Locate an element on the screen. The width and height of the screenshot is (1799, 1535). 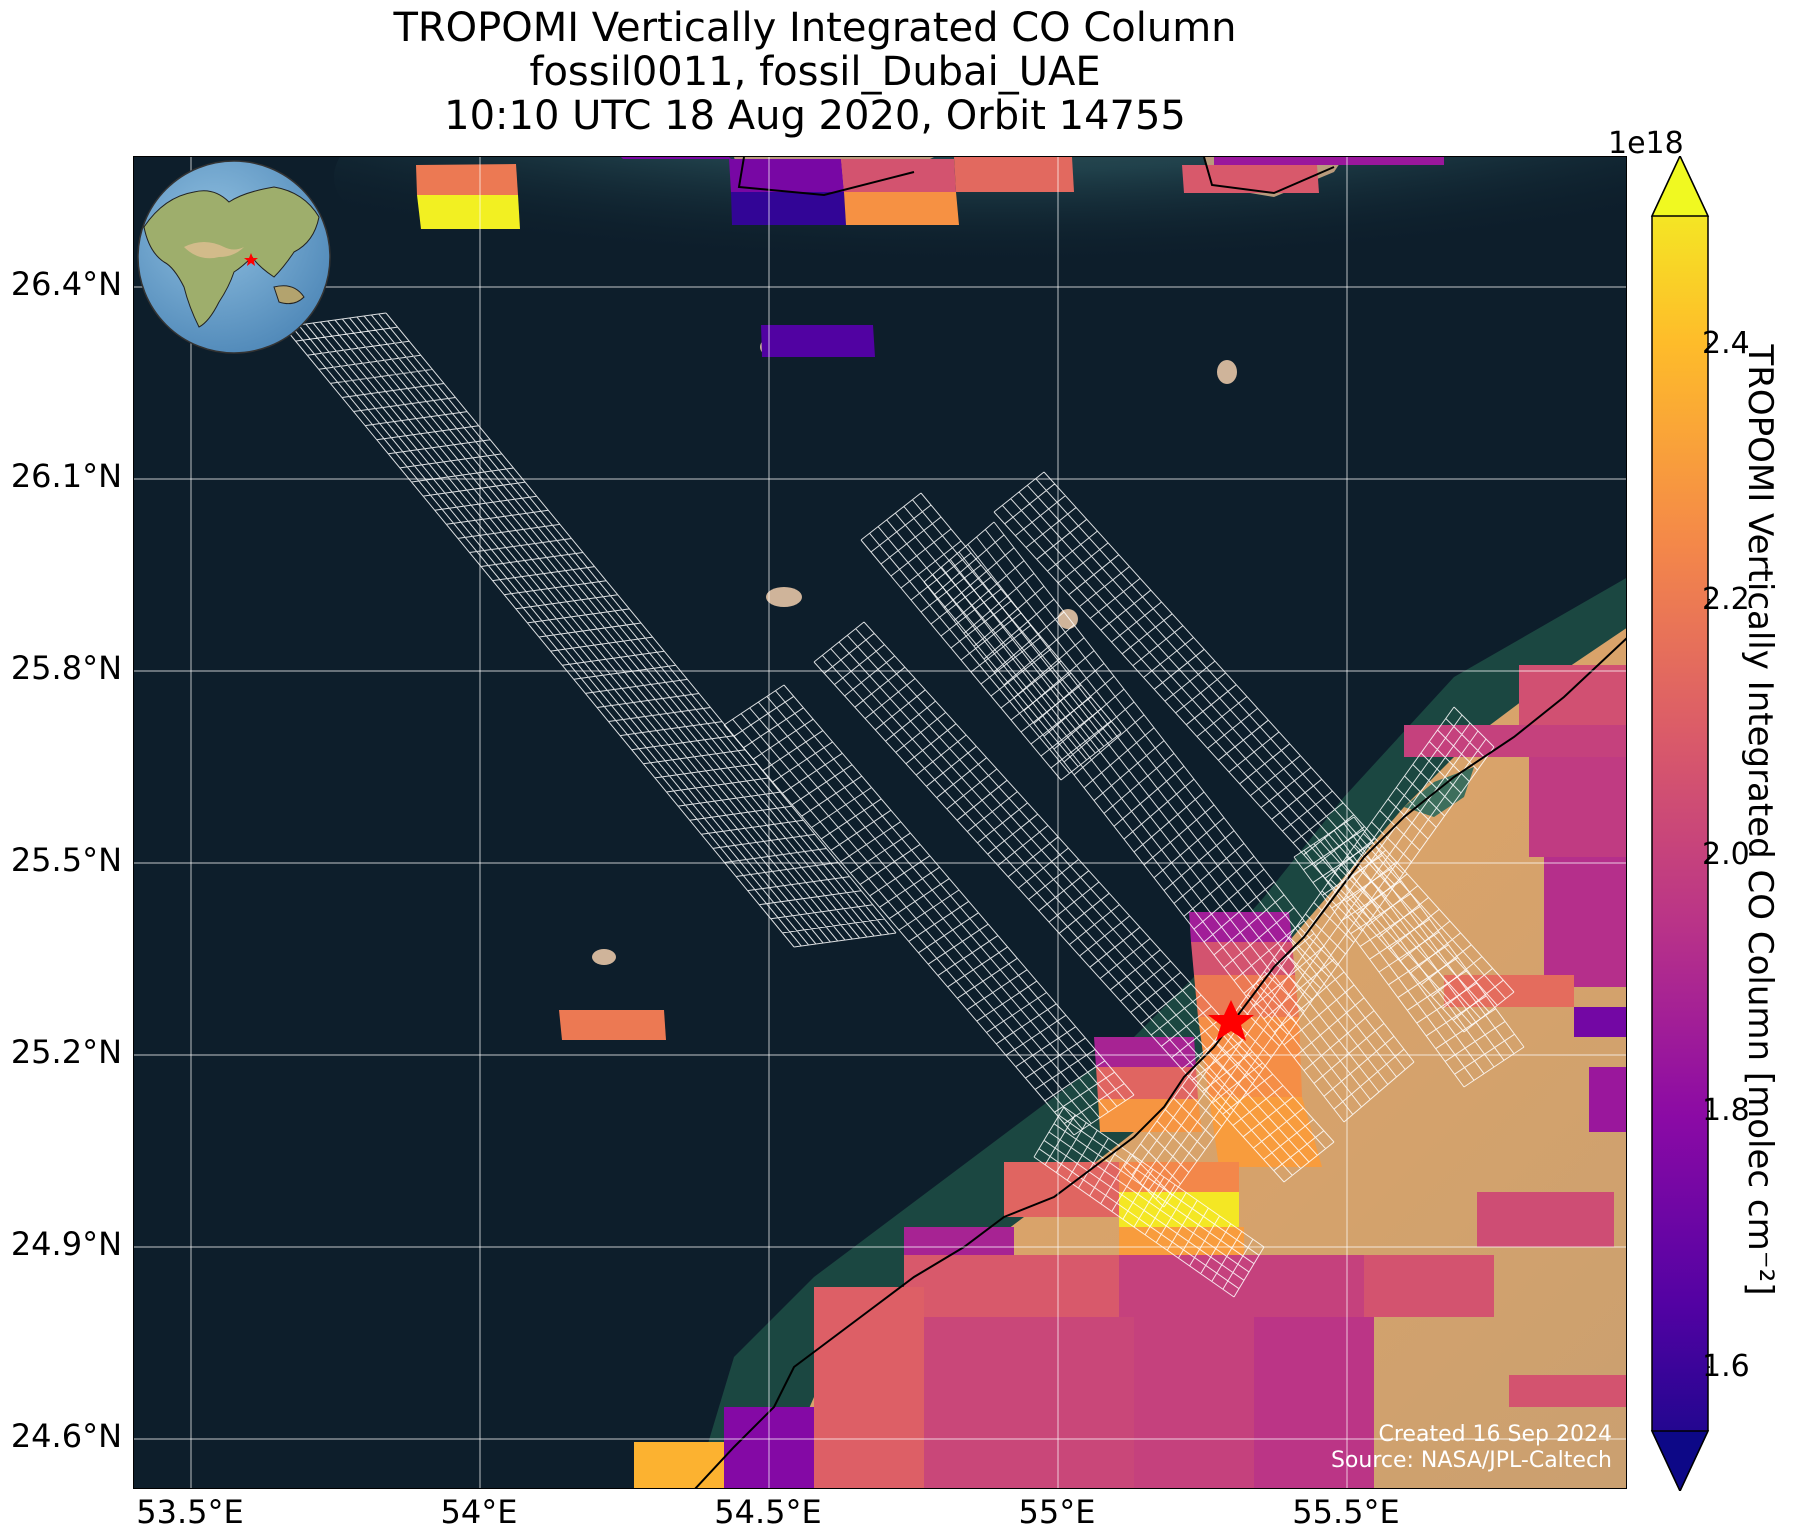
globe-target-star-icon is located at coordinates (251, 259).